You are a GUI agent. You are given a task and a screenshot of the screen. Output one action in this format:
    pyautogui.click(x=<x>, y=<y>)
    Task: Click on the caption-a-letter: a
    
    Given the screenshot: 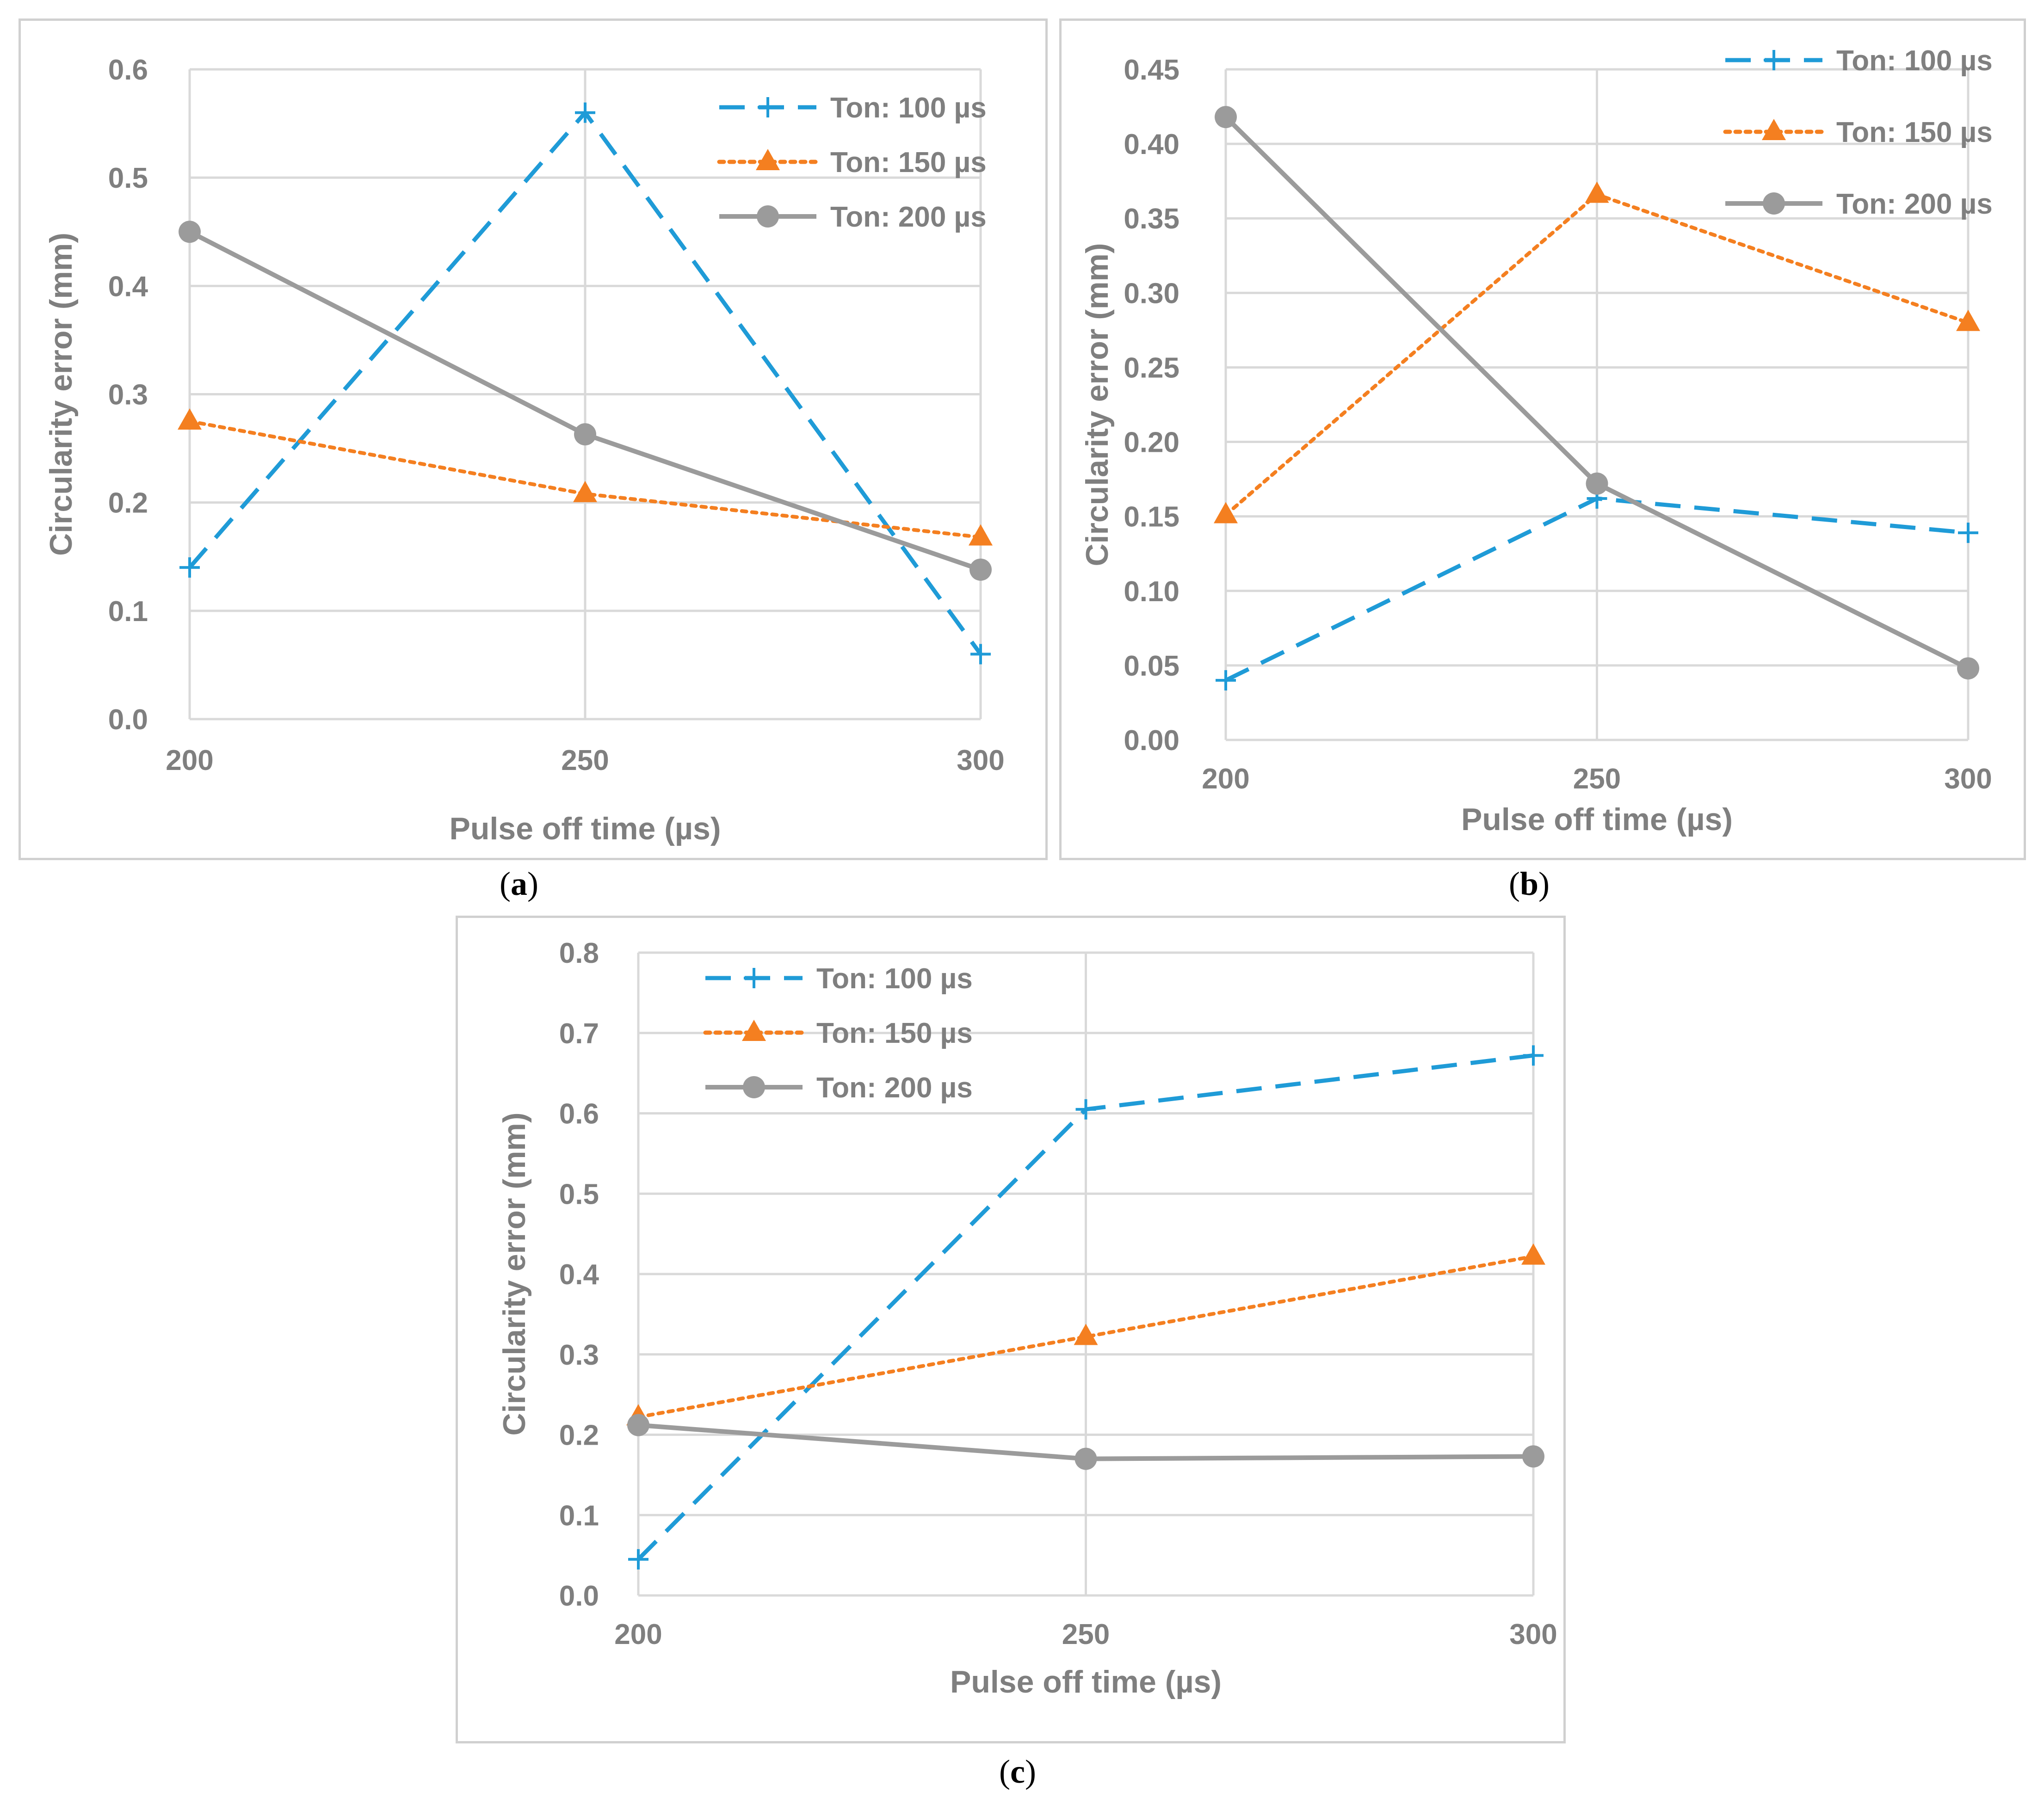 What is the action you would take?
    pyautogui.click(x=518, y=884)
    